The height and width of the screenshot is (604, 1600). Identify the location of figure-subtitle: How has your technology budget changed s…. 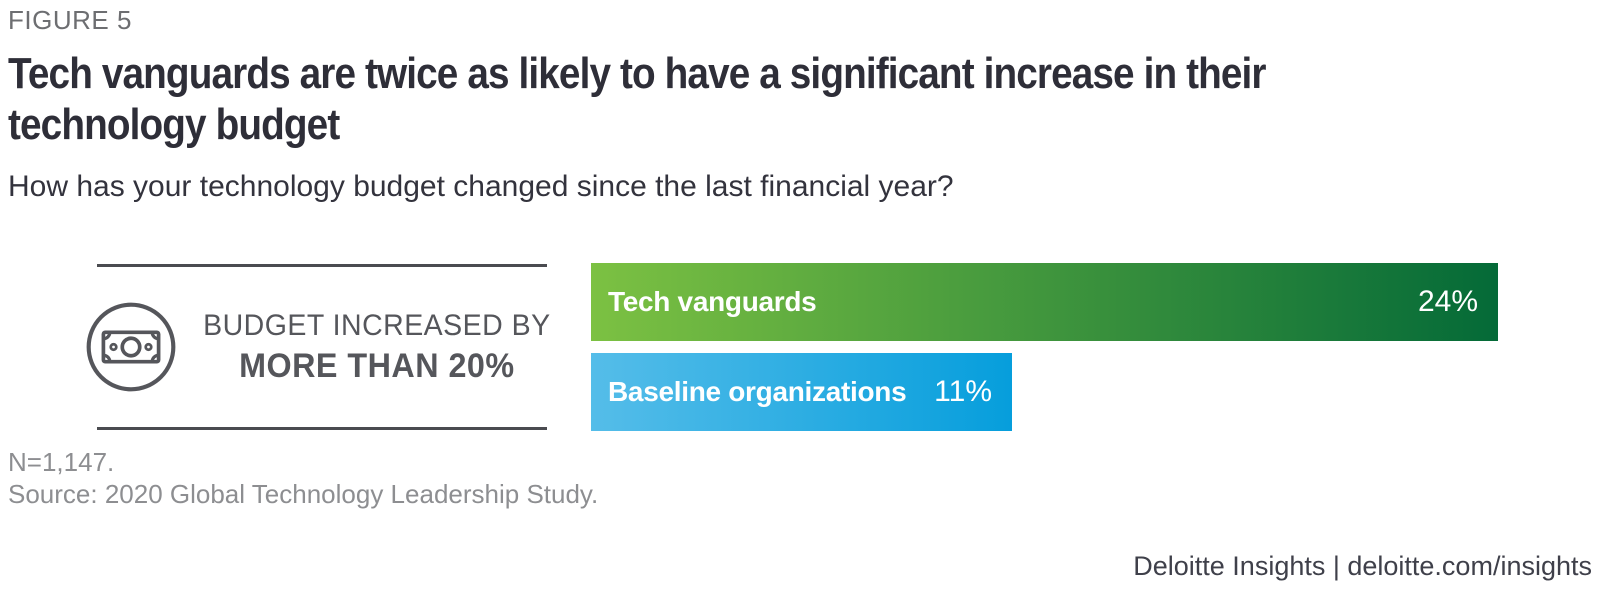
(481, 186).